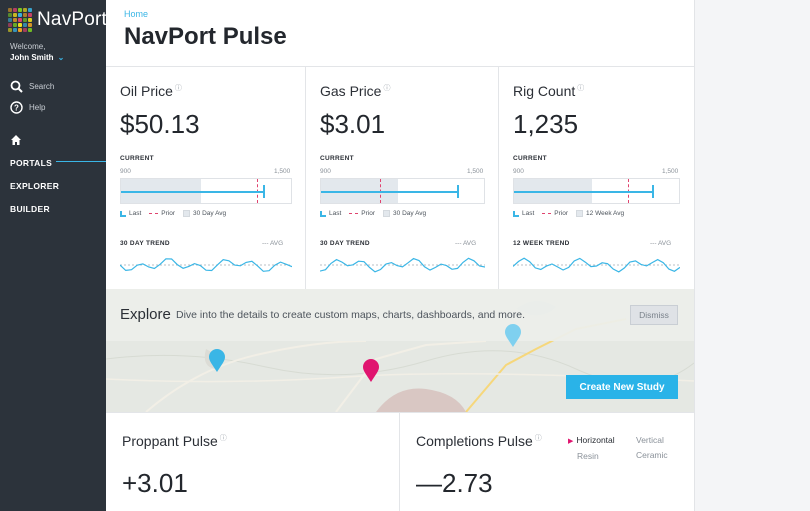 The height and width of the screenshot is (511, 810). I want to click on help-icon: ?, so click(16, 107).